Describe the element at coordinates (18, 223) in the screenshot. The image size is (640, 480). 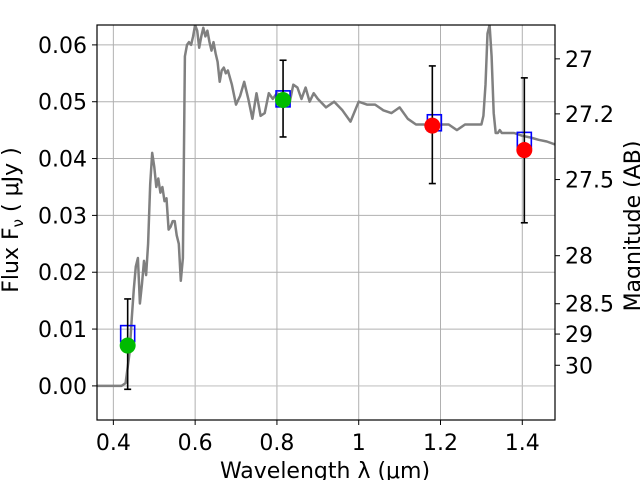
I see `y-axis-label-subscript: ν` at that location.